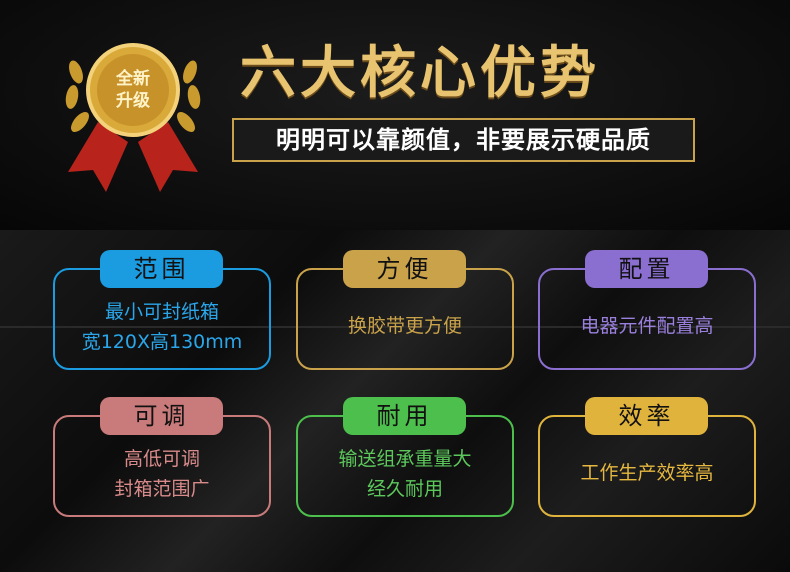  What do you see at coordinates (463, 140) in the screenshot?
I see `subtitle: 明明可以靠颜值，非要展示硬品质` at bounding box center [463, 140].